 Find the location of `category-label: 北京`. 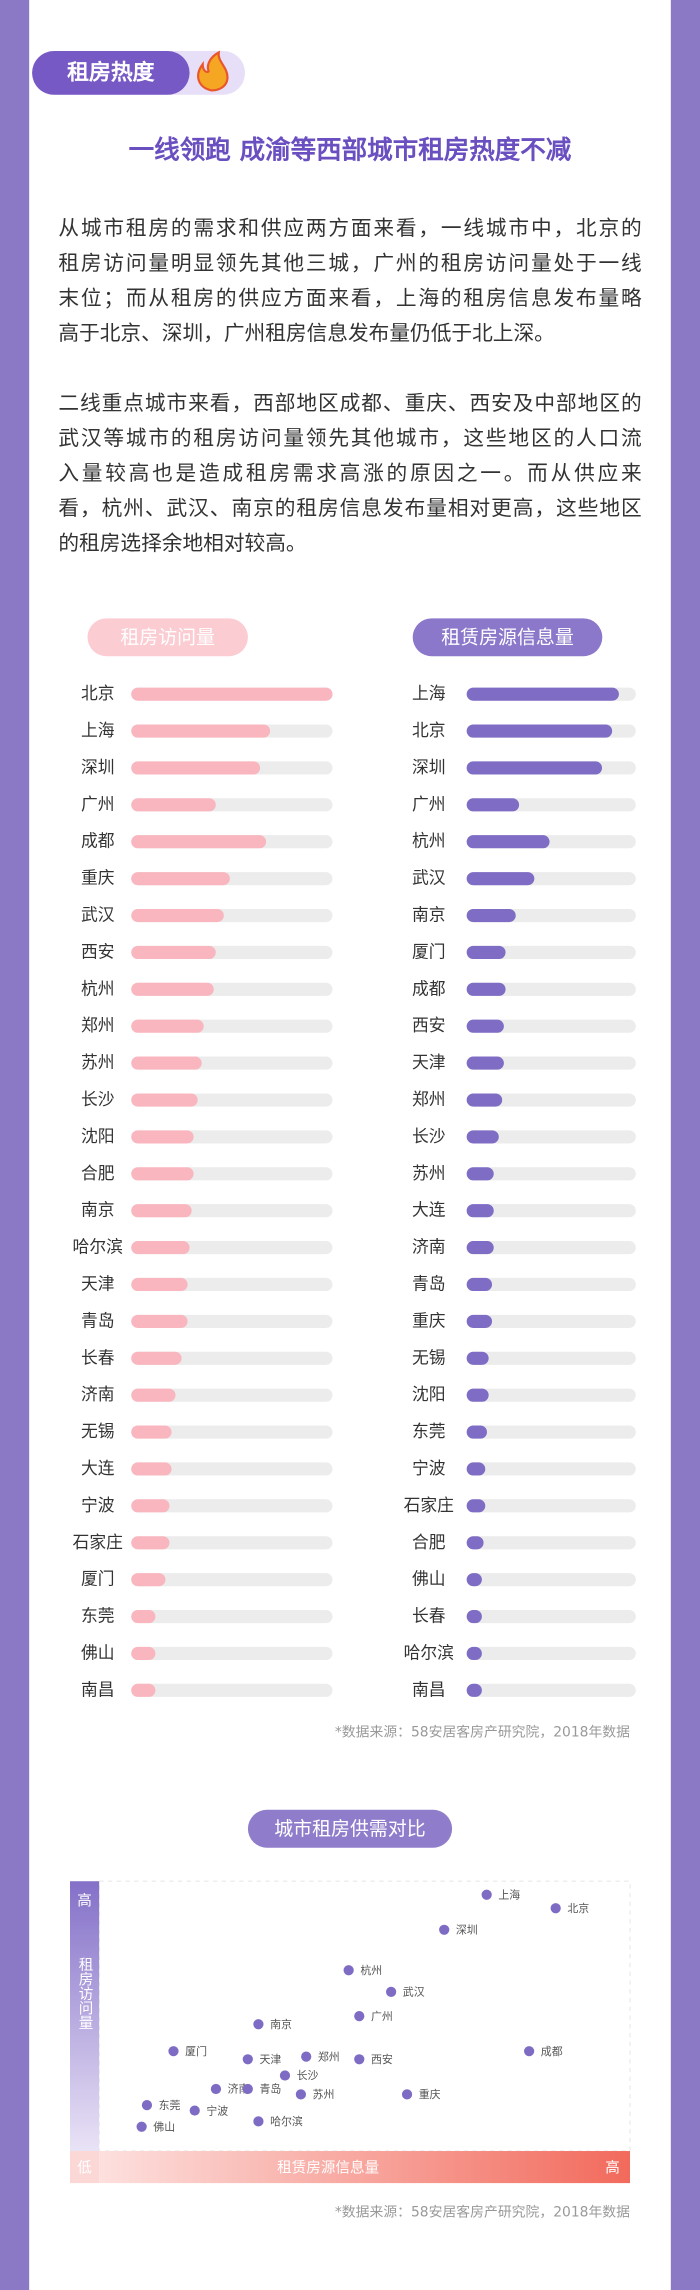

category-label: 北京 is located at coordinates (429, 730).